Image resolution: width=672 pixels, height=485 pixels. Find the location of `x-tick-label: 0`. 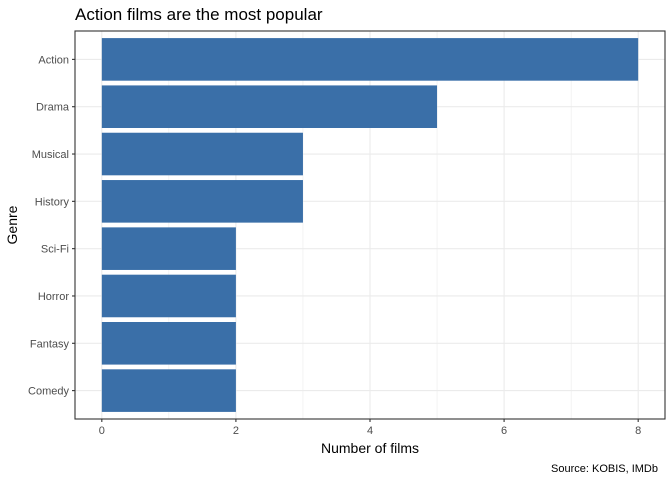

x-tick-label: 0 is located at coordinates (102, 431).